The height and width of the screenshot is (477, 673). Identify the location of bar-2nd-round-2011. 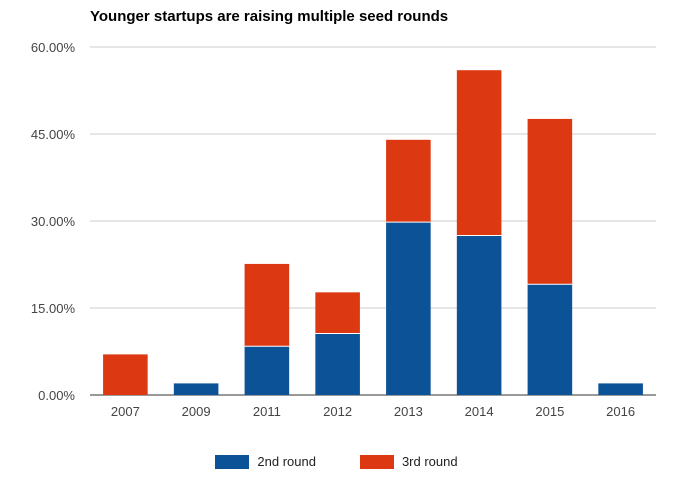
(267, 370).